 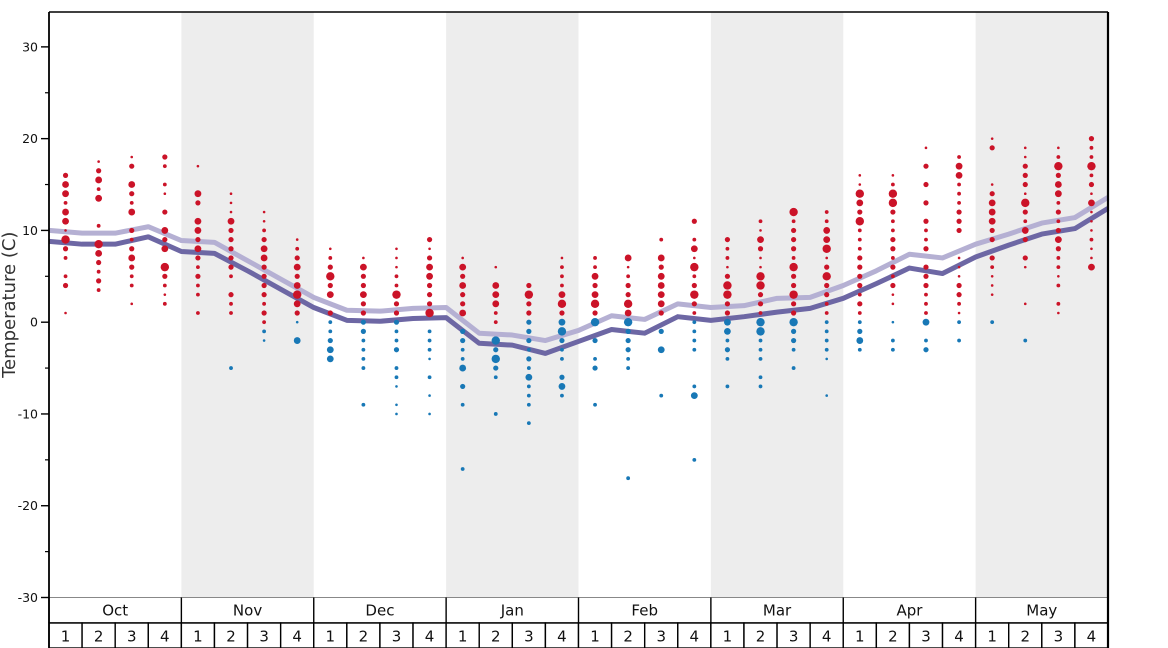 What do you see at coordinates (644, 611) in the screenshot?
I see `month-label-feb: Feb` at bounding box center [644, 611].